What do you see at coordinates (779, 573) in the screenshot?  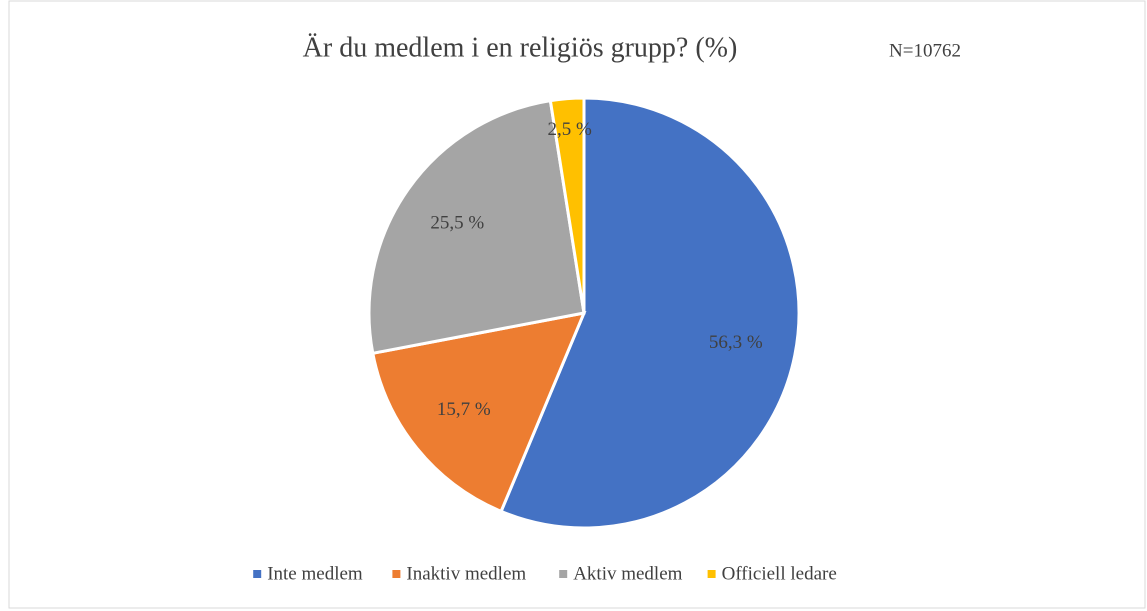 I see `legend-label: Officiell ledare` at bounding box center [779, 573].